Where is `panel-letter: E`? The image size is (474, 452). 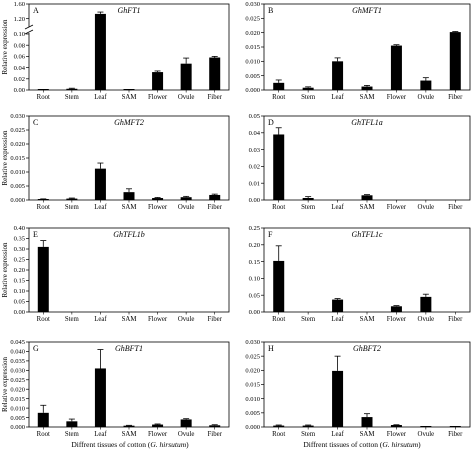
panel-letter: E is located at coordinates (35, 234).